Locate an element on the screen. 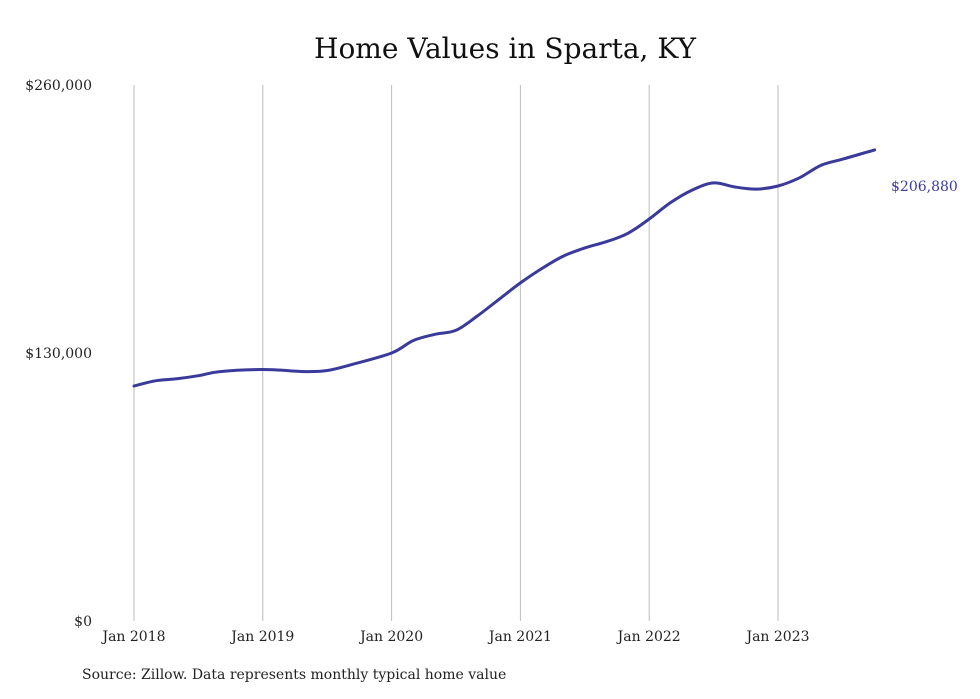 The image size is (980, 699). x-tick-label: Jan 2019 is located at coordinates (261, 637).